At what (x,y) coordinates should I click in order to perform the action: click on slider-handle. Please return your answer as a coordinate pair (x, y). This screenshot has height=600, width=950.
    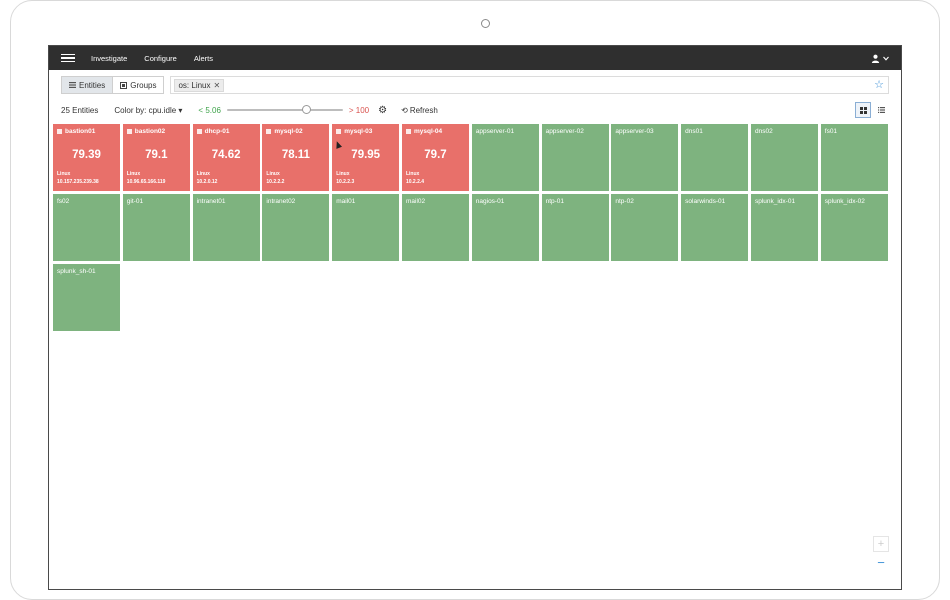
    Looking at the image, I should click on (306, 109).